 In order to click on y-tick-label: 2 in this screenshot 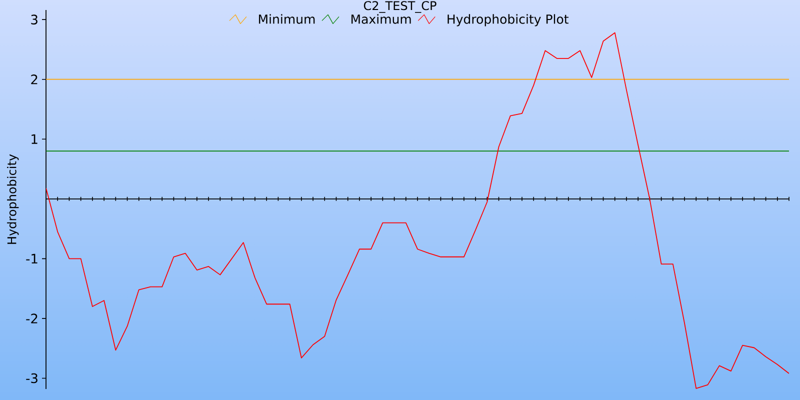, I will do `click(34, 79)`.